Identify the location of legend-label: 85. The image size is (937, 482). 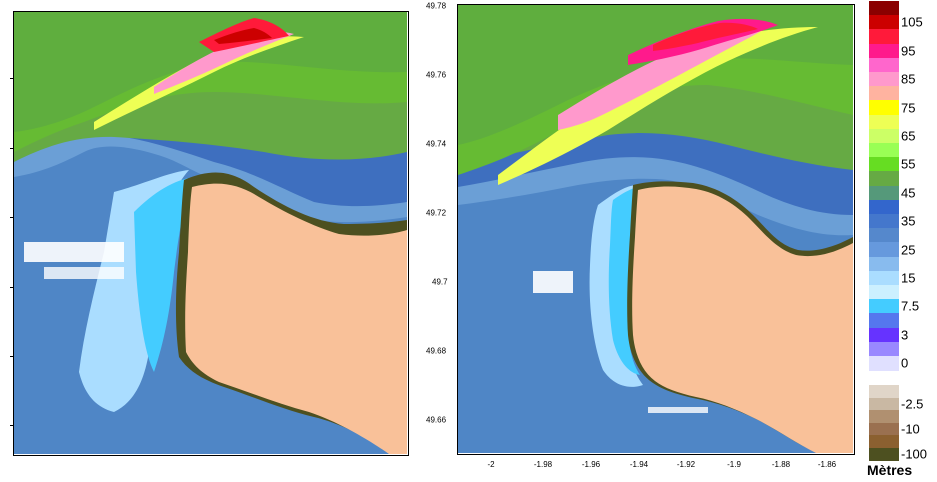
(908, 79).